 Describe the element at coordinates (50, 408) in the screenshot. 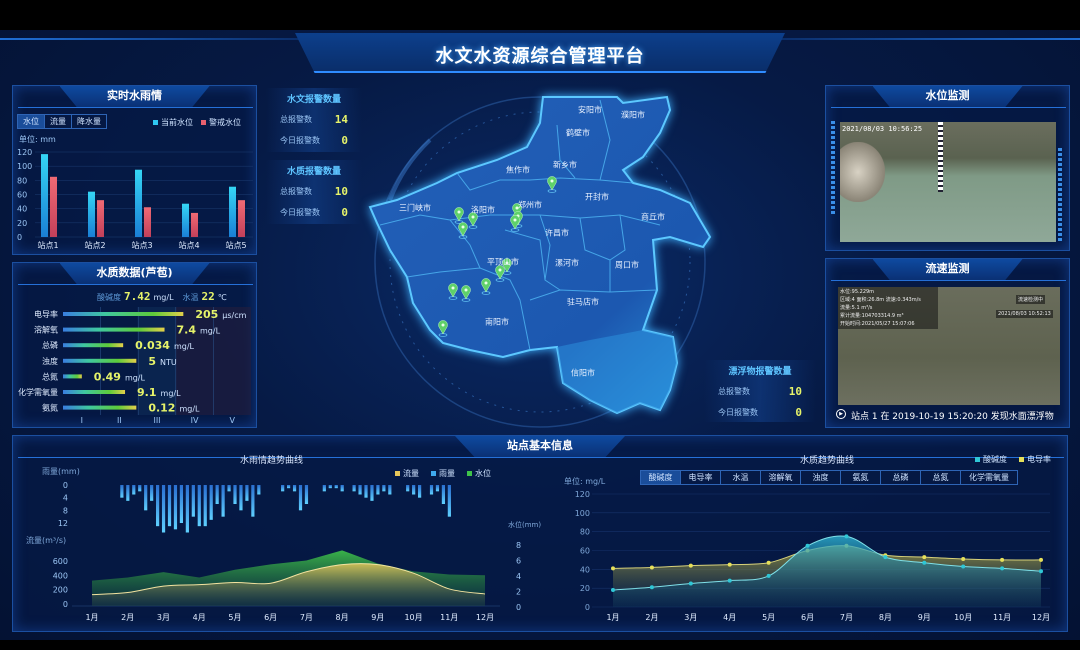

I see `quality-row-label: 氨氮` at that location.